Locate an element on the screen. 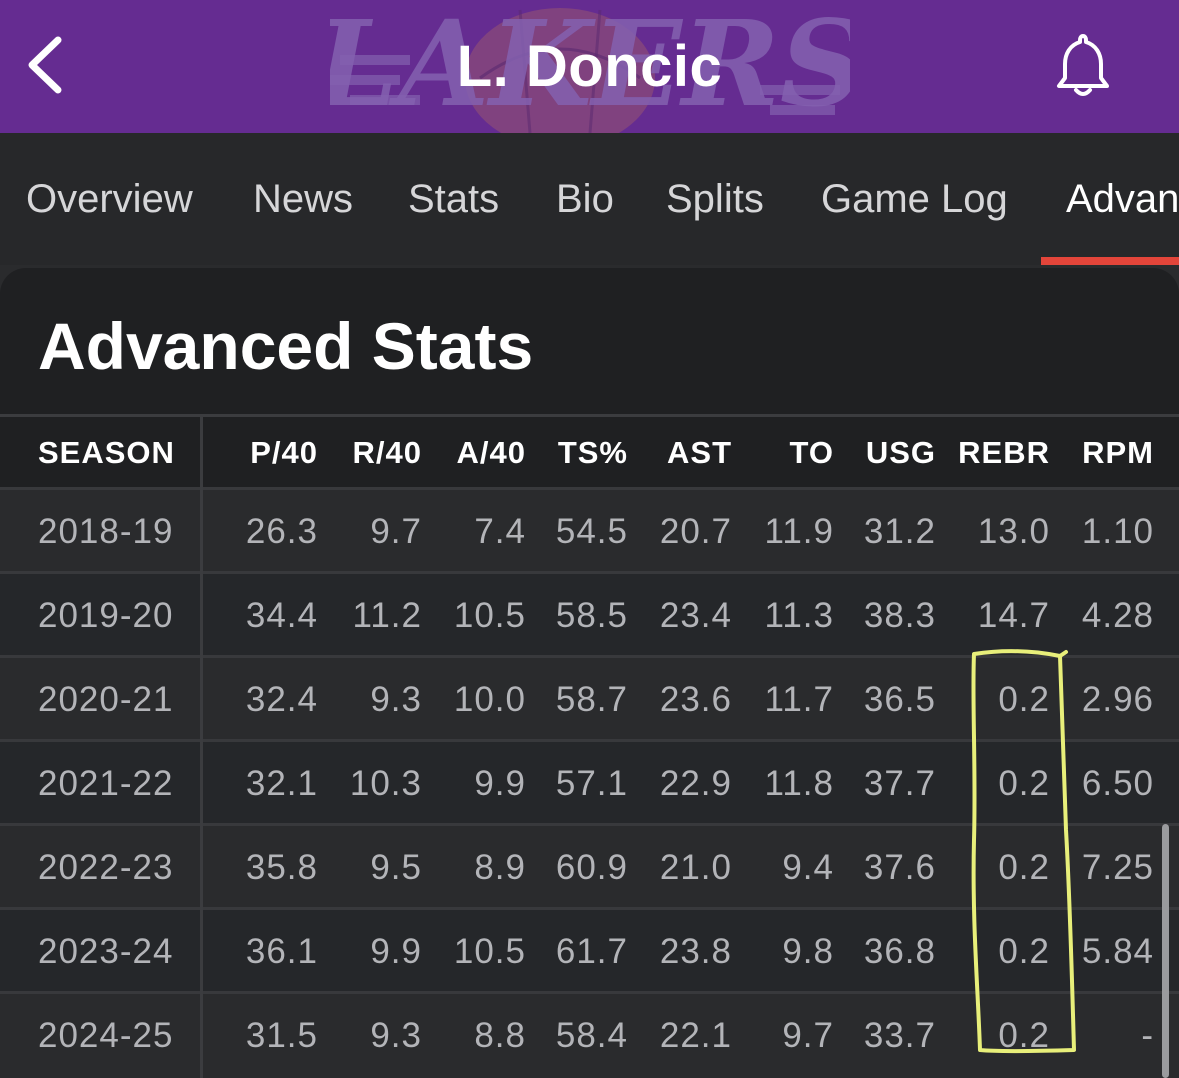 Image resolution: width=1179 pixels, height=1078 pixels. cell-rebr: 14.7 is located at coordinates (1013, 615).